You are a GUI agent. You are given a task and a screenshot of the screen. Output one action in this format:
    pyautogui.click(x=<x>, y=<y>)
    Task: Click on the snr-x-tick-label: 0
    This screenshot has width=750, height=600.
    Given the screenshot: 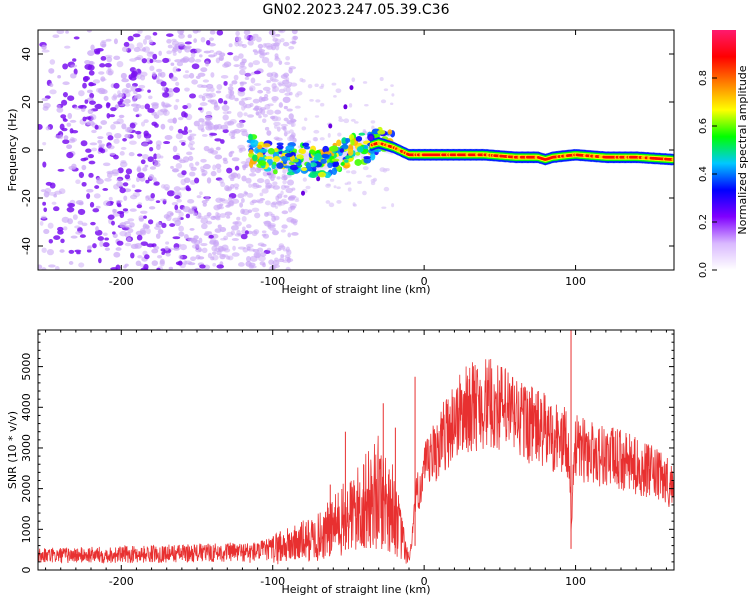 What is the action you would take?
    pyautogui.click(x=424, y=581)
    